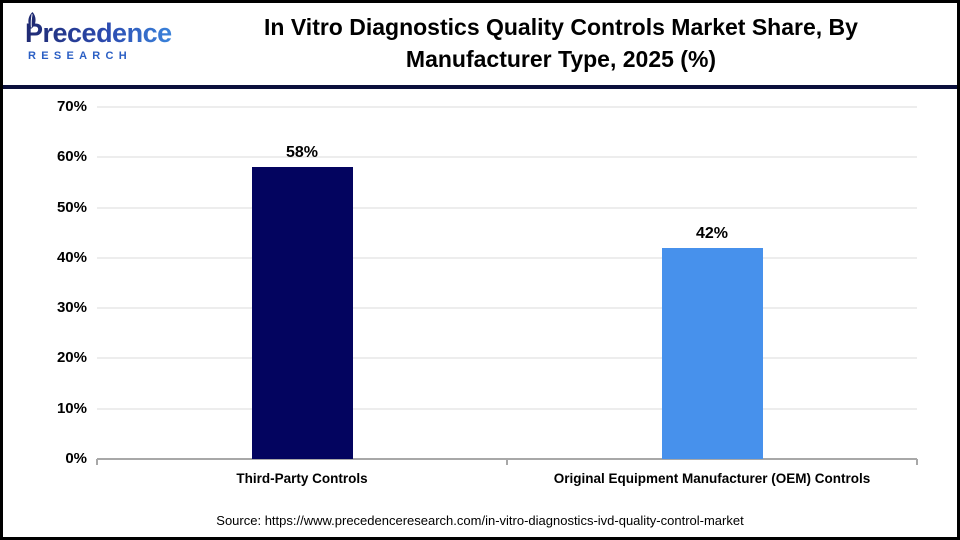  Describe the element at coordinates (71, 106) in the screenshot. I see `y-tick-label: 70%` at that location.